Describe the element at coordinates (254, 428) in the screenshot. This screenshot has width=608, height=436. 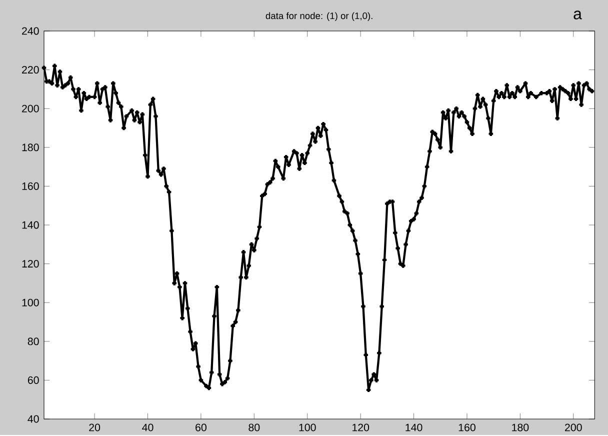
I see `x-tick-label: 80` at that location.